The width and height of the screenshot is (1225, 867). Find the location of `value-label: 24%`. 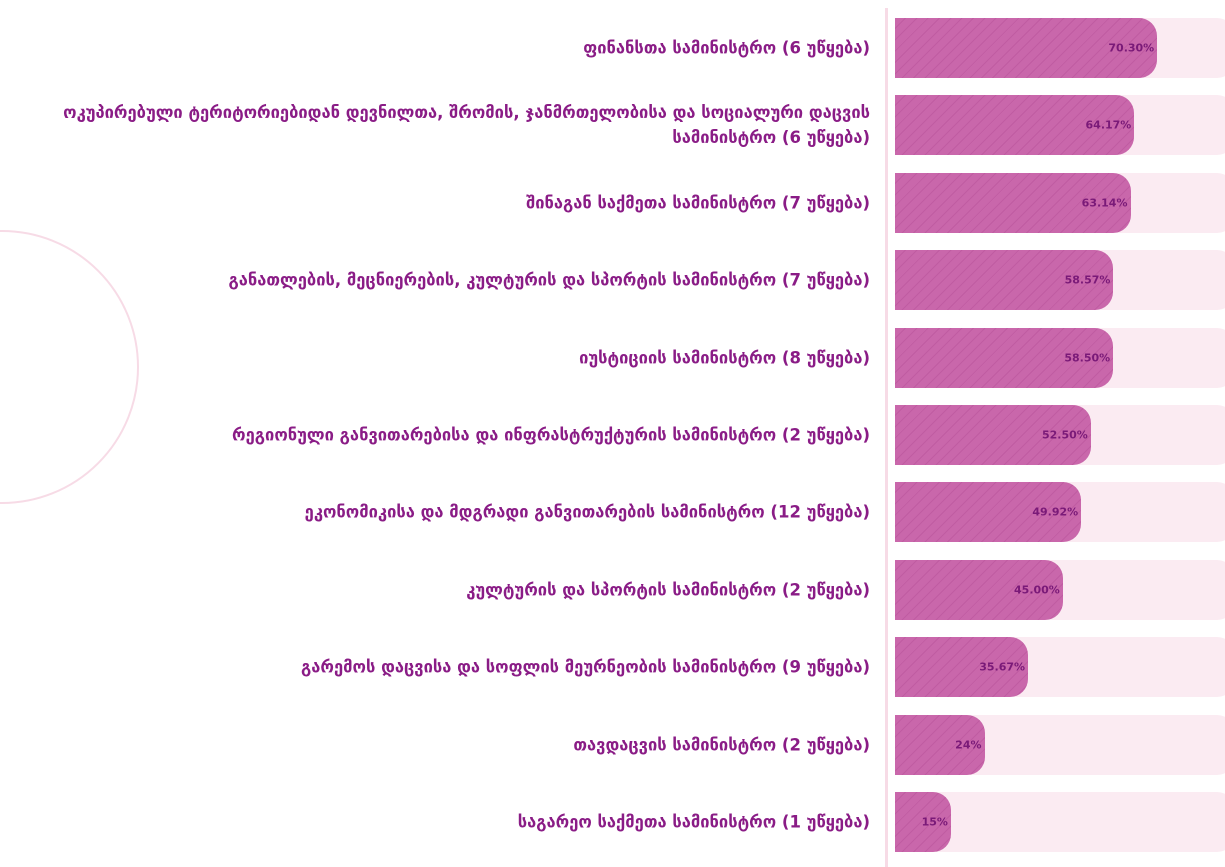

value-label: 24% is located at coordinates (968, 745).